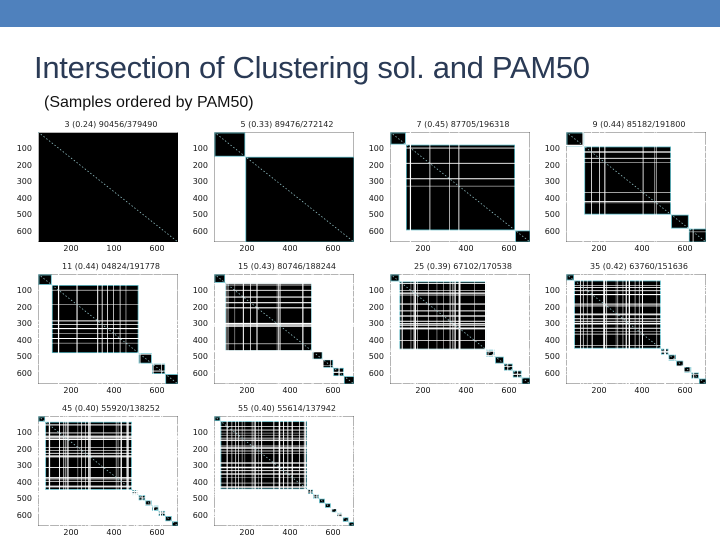  Describe the element at coordinates (638, 266) in the screenshot. I see `panel-label: 35 (0.42) 63760/151636` at that location.